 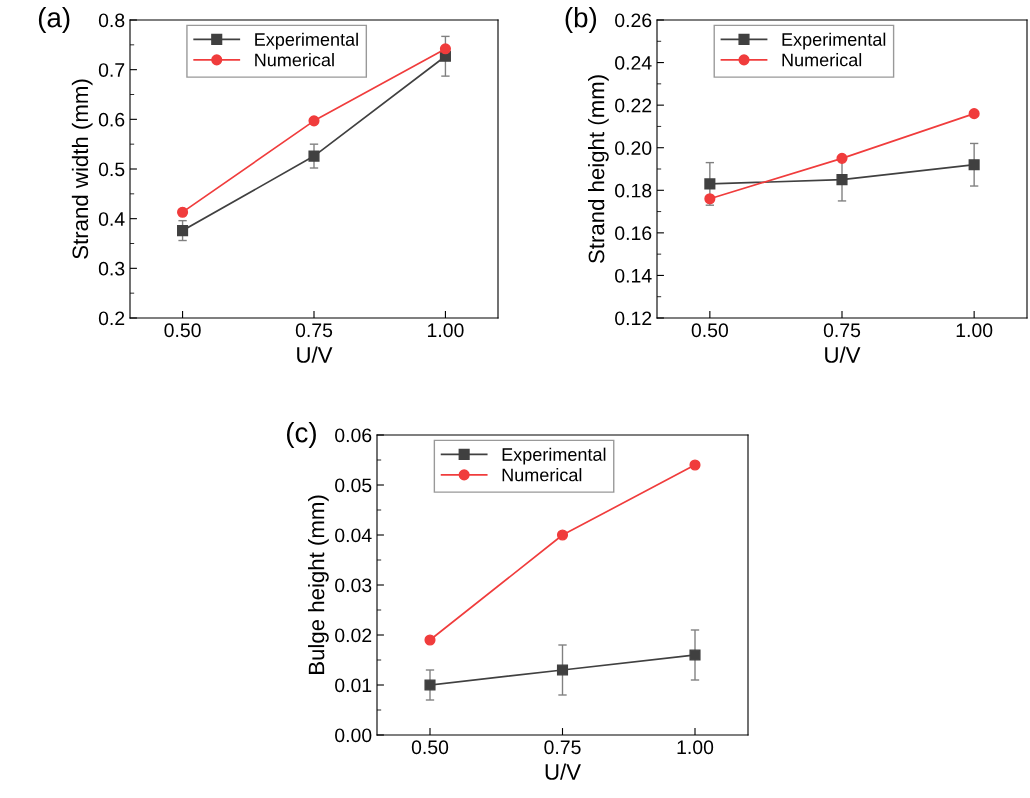 I want to click on y-tick-label: 0.02, so click(x=353, y=635).